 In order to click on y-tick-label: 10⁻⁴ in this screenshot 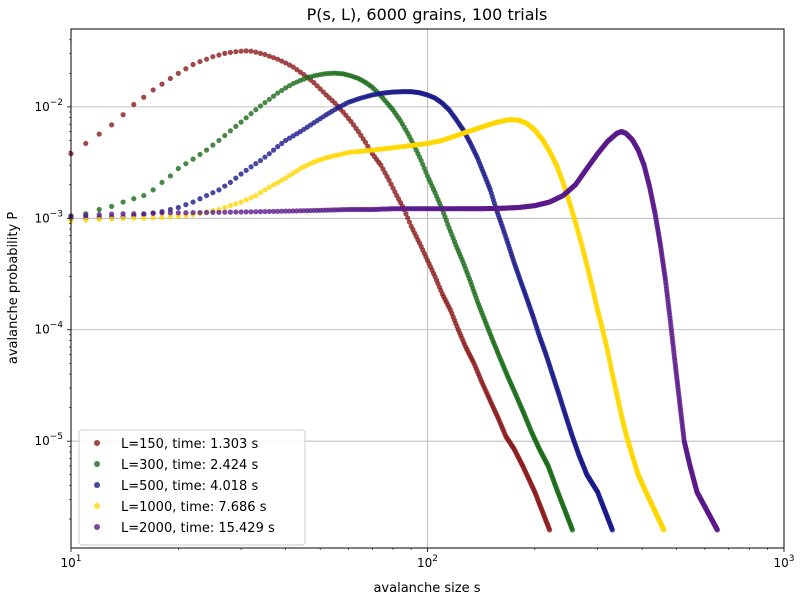, I will do `click(48, 329)`.